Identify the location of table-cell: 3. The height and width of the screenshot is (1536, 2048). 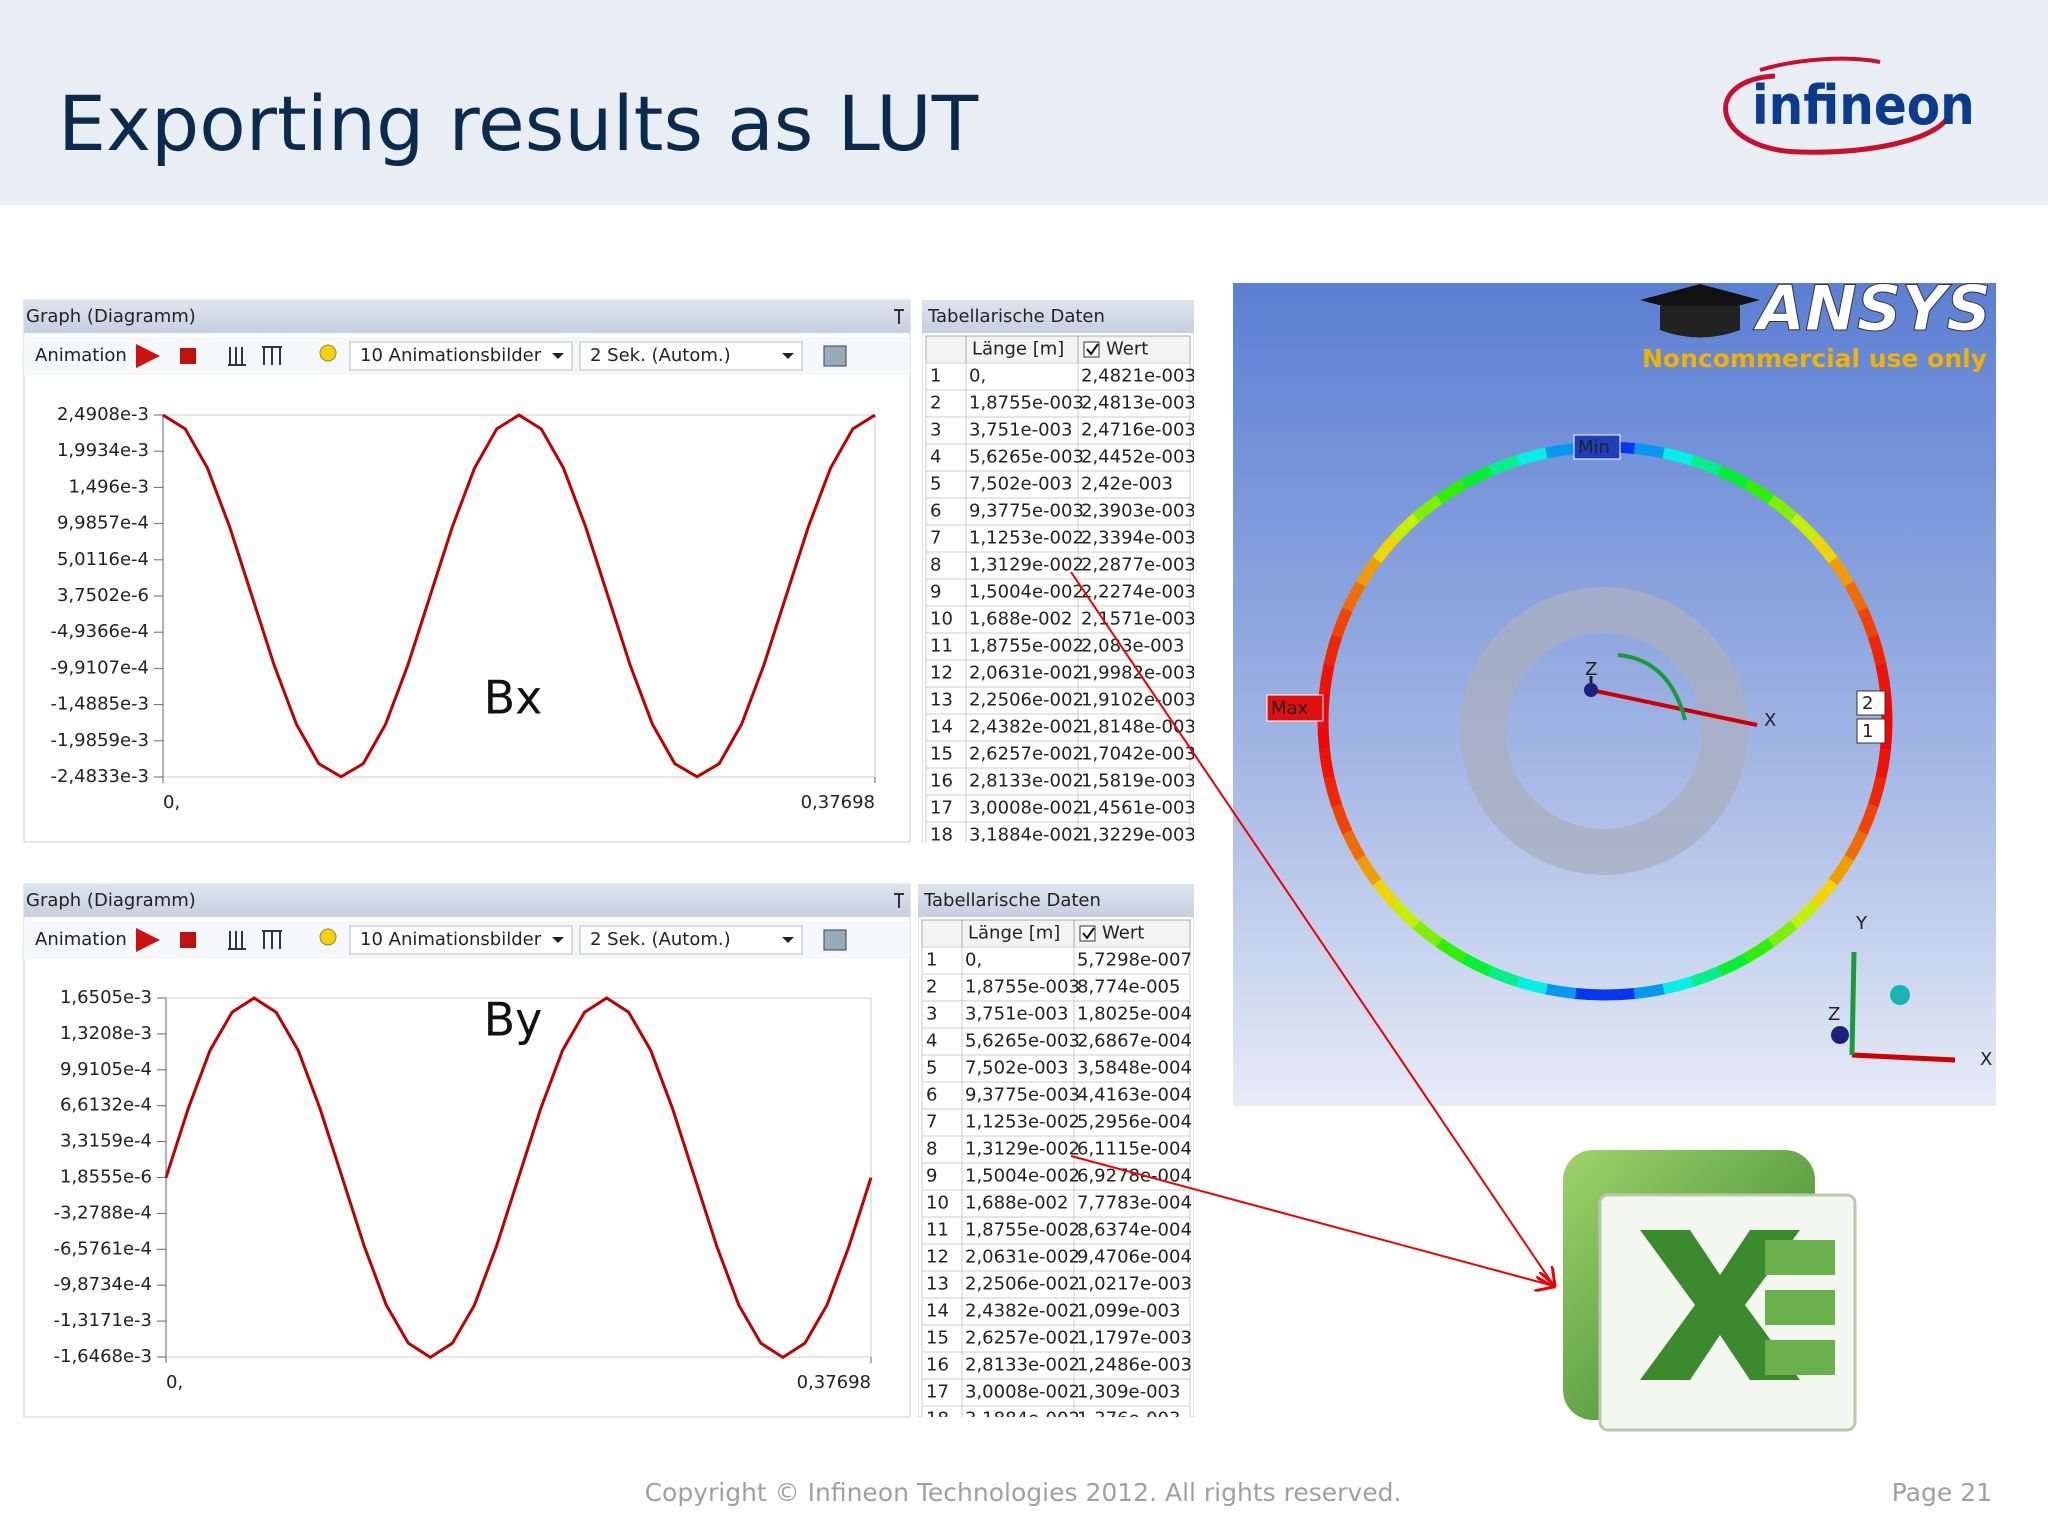
(931, 1014).